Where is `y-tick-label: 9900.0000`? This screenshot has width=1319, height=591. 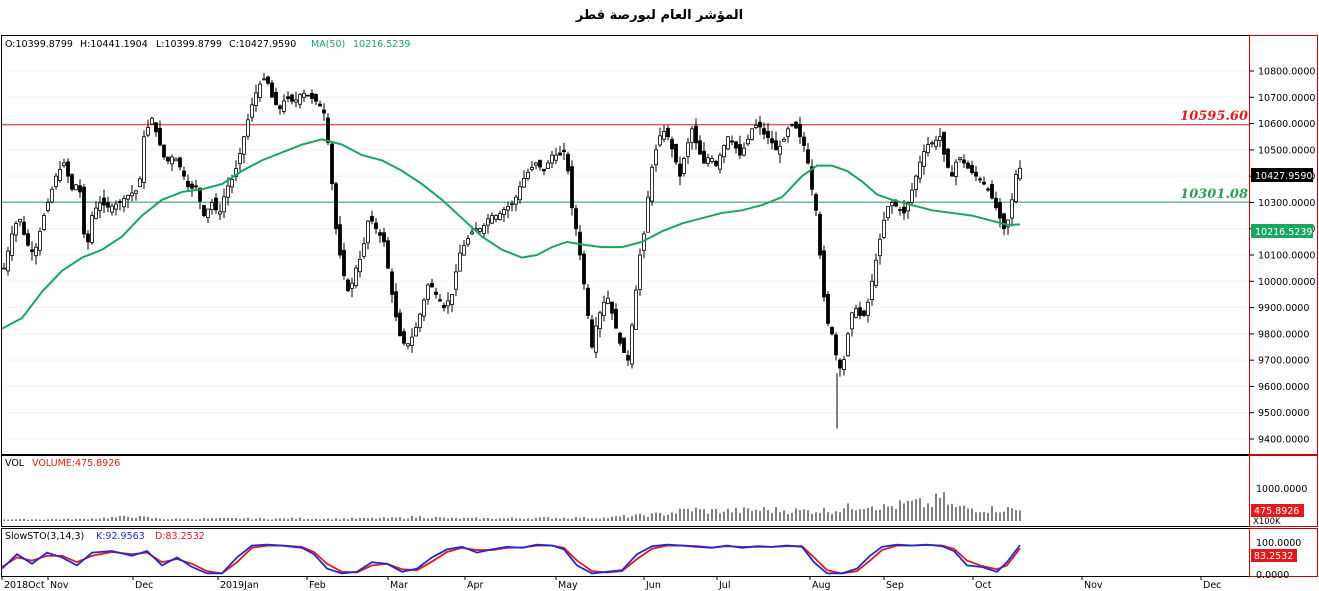
y-tick-label: 9900.0000 is located at coordinates (1283, 308).